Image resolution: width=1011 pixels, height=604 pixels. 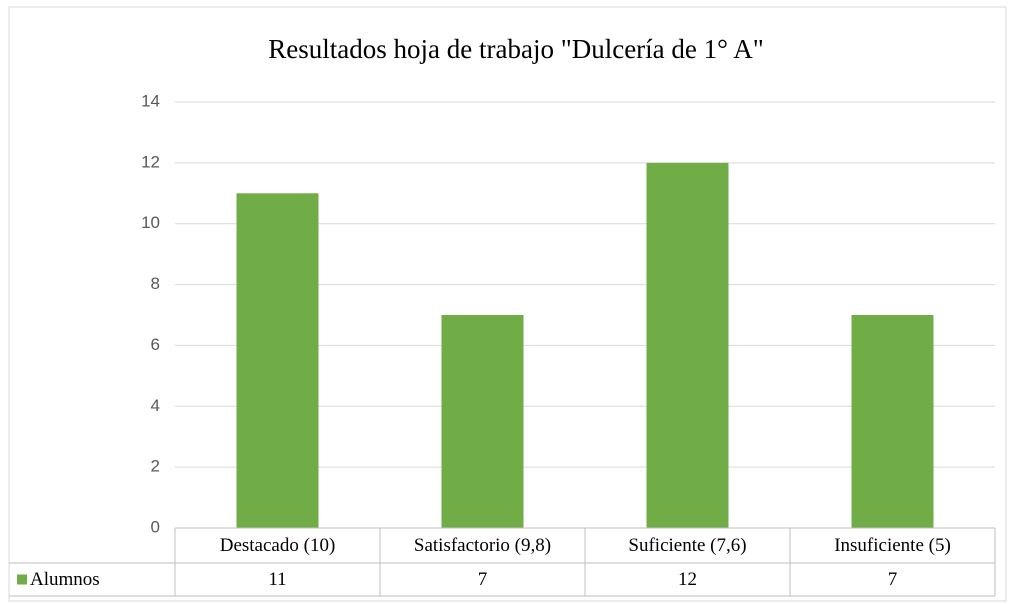 What do you see at coordinates (278, 545) in the screenshot?
I see `x-tick-label: Destacado (10)` at bounding box center [278, 545].